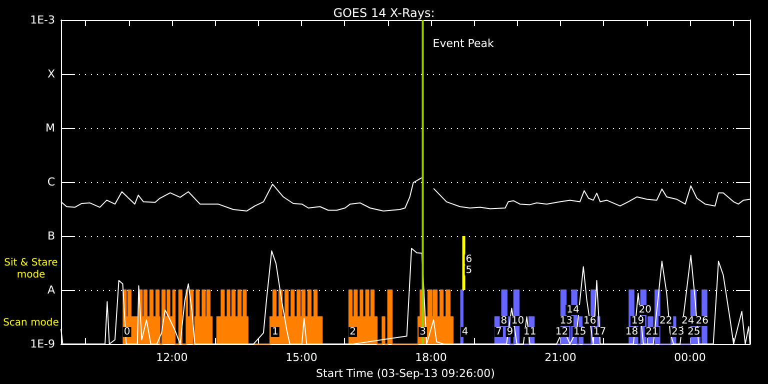 Image resolution: width=768 pixels, height=384 pixels. What do you see at coordinates (463, 43) in the screenshot?
I see `ref-line-label: Event Peak` at bounding box center [463, 43].